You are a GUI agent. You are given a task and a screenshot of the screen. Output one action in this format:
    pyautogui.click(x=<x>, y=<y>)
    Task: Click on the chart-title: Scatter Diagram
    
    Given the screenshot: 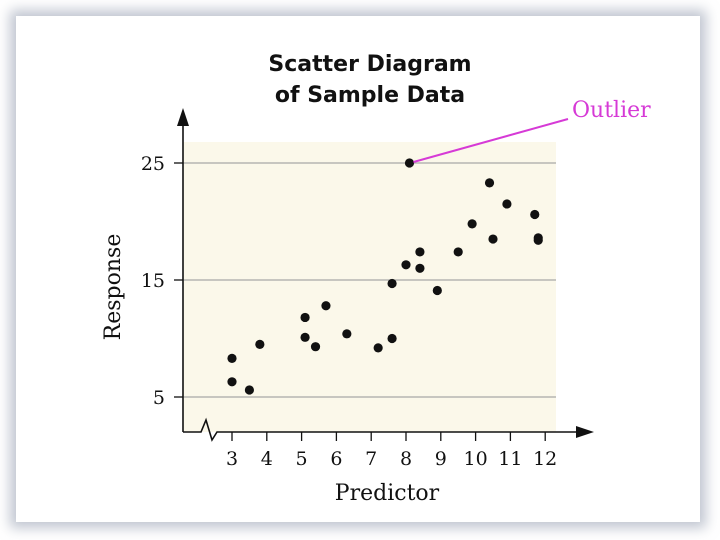 What is the action you would take?
    pyautogui.click(x=369, y=64)
    